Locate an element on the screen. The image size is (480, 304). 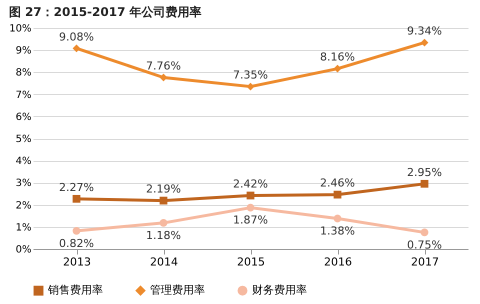
data-label: 2.42% is located at coordinates (250, 184).